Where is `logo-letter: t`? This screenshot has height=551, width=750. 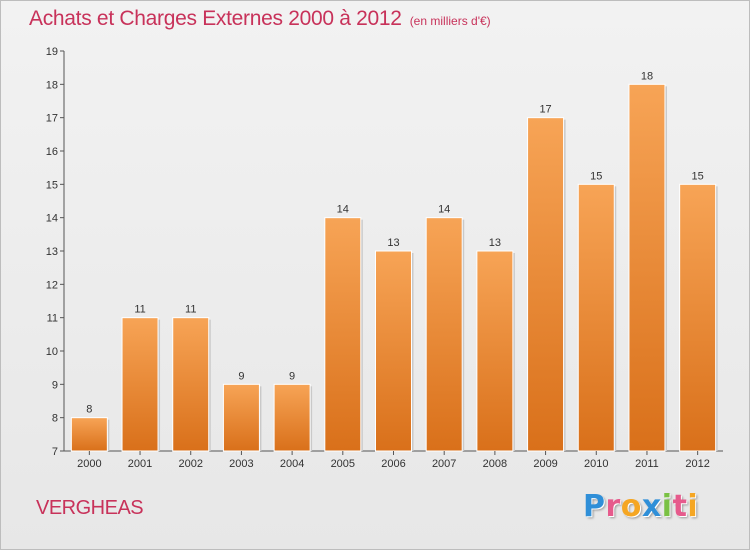 logo-letter: t is located at coordinates (680, 506).